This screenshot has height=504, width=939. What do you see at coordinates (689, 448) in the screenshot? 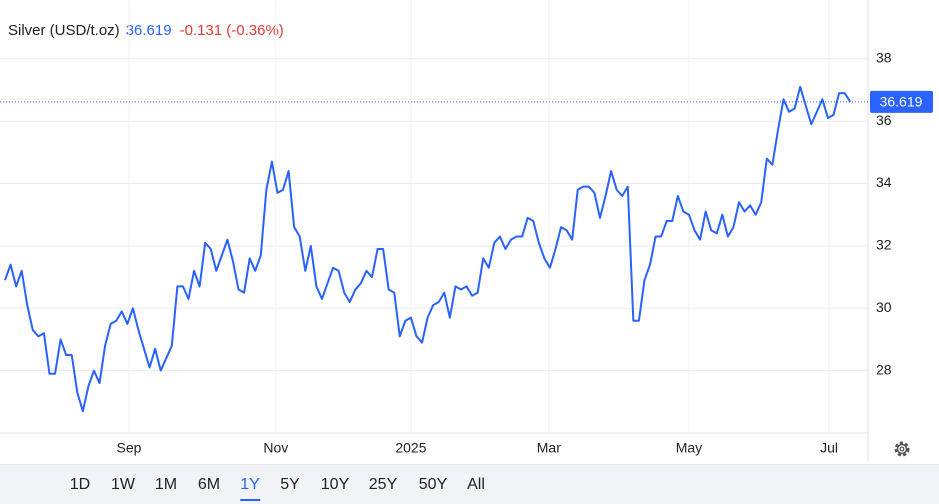
I see `x-tick-label: May` at bounding box center [689, 448].